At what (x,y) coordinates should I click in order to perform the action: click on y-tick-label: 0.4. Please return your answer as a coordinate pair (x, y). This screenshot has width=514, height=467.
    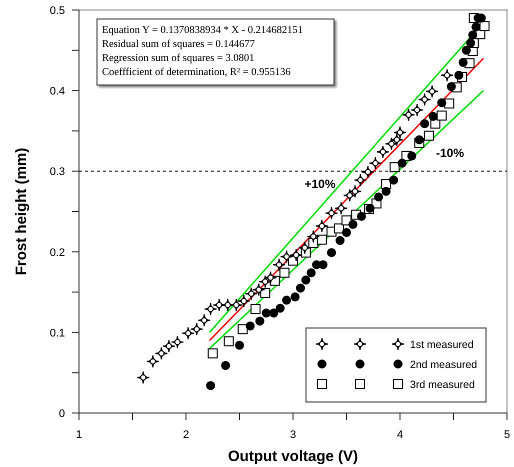
    Looking at the image, I should click on (57, 92).